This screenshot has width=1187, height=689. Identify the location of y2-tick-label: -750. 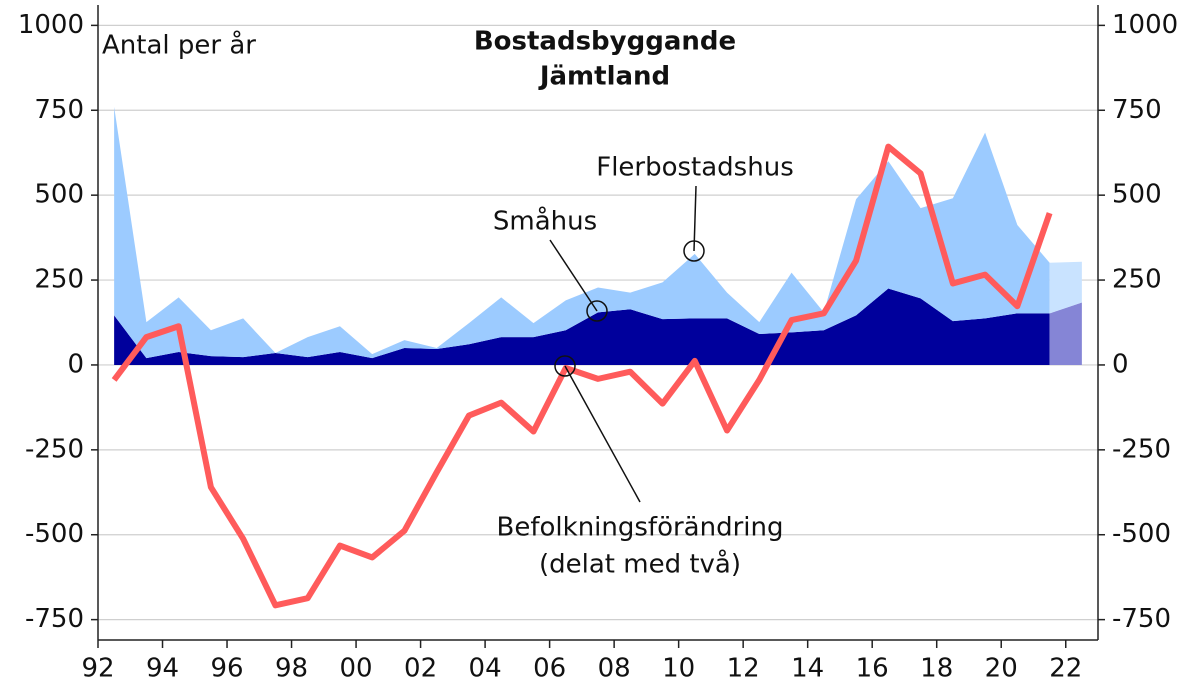
(1141, 619).